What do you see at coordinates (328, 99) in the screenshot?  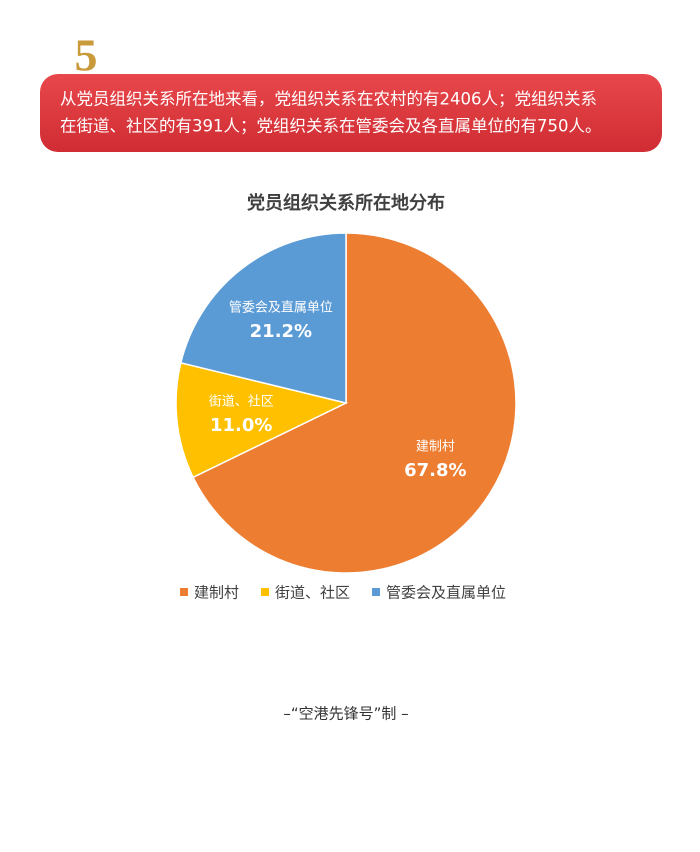 I see `banner-text: 从党员组织关系所在地来看，党组织关系在农村的有2406人；党组织关系` at bounding box center [328, 99].